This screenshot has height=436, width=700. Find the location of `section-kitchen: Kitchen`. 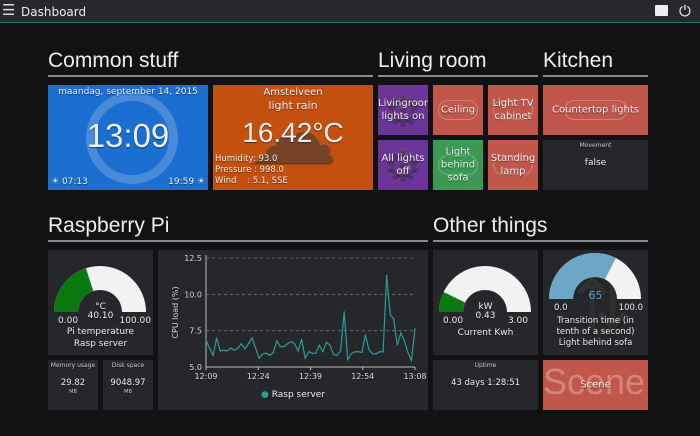

section-kitchen: Kitchen is located at coordinates (595, 63).